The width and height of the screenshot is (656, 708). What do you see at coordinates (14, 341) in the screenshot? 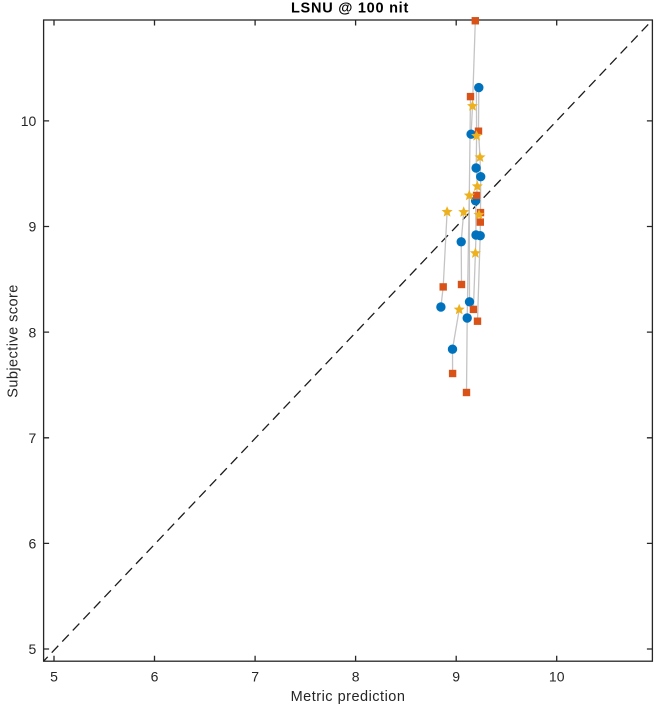
I see `svg-text: Subjective score` at bounding box center [14, 341].